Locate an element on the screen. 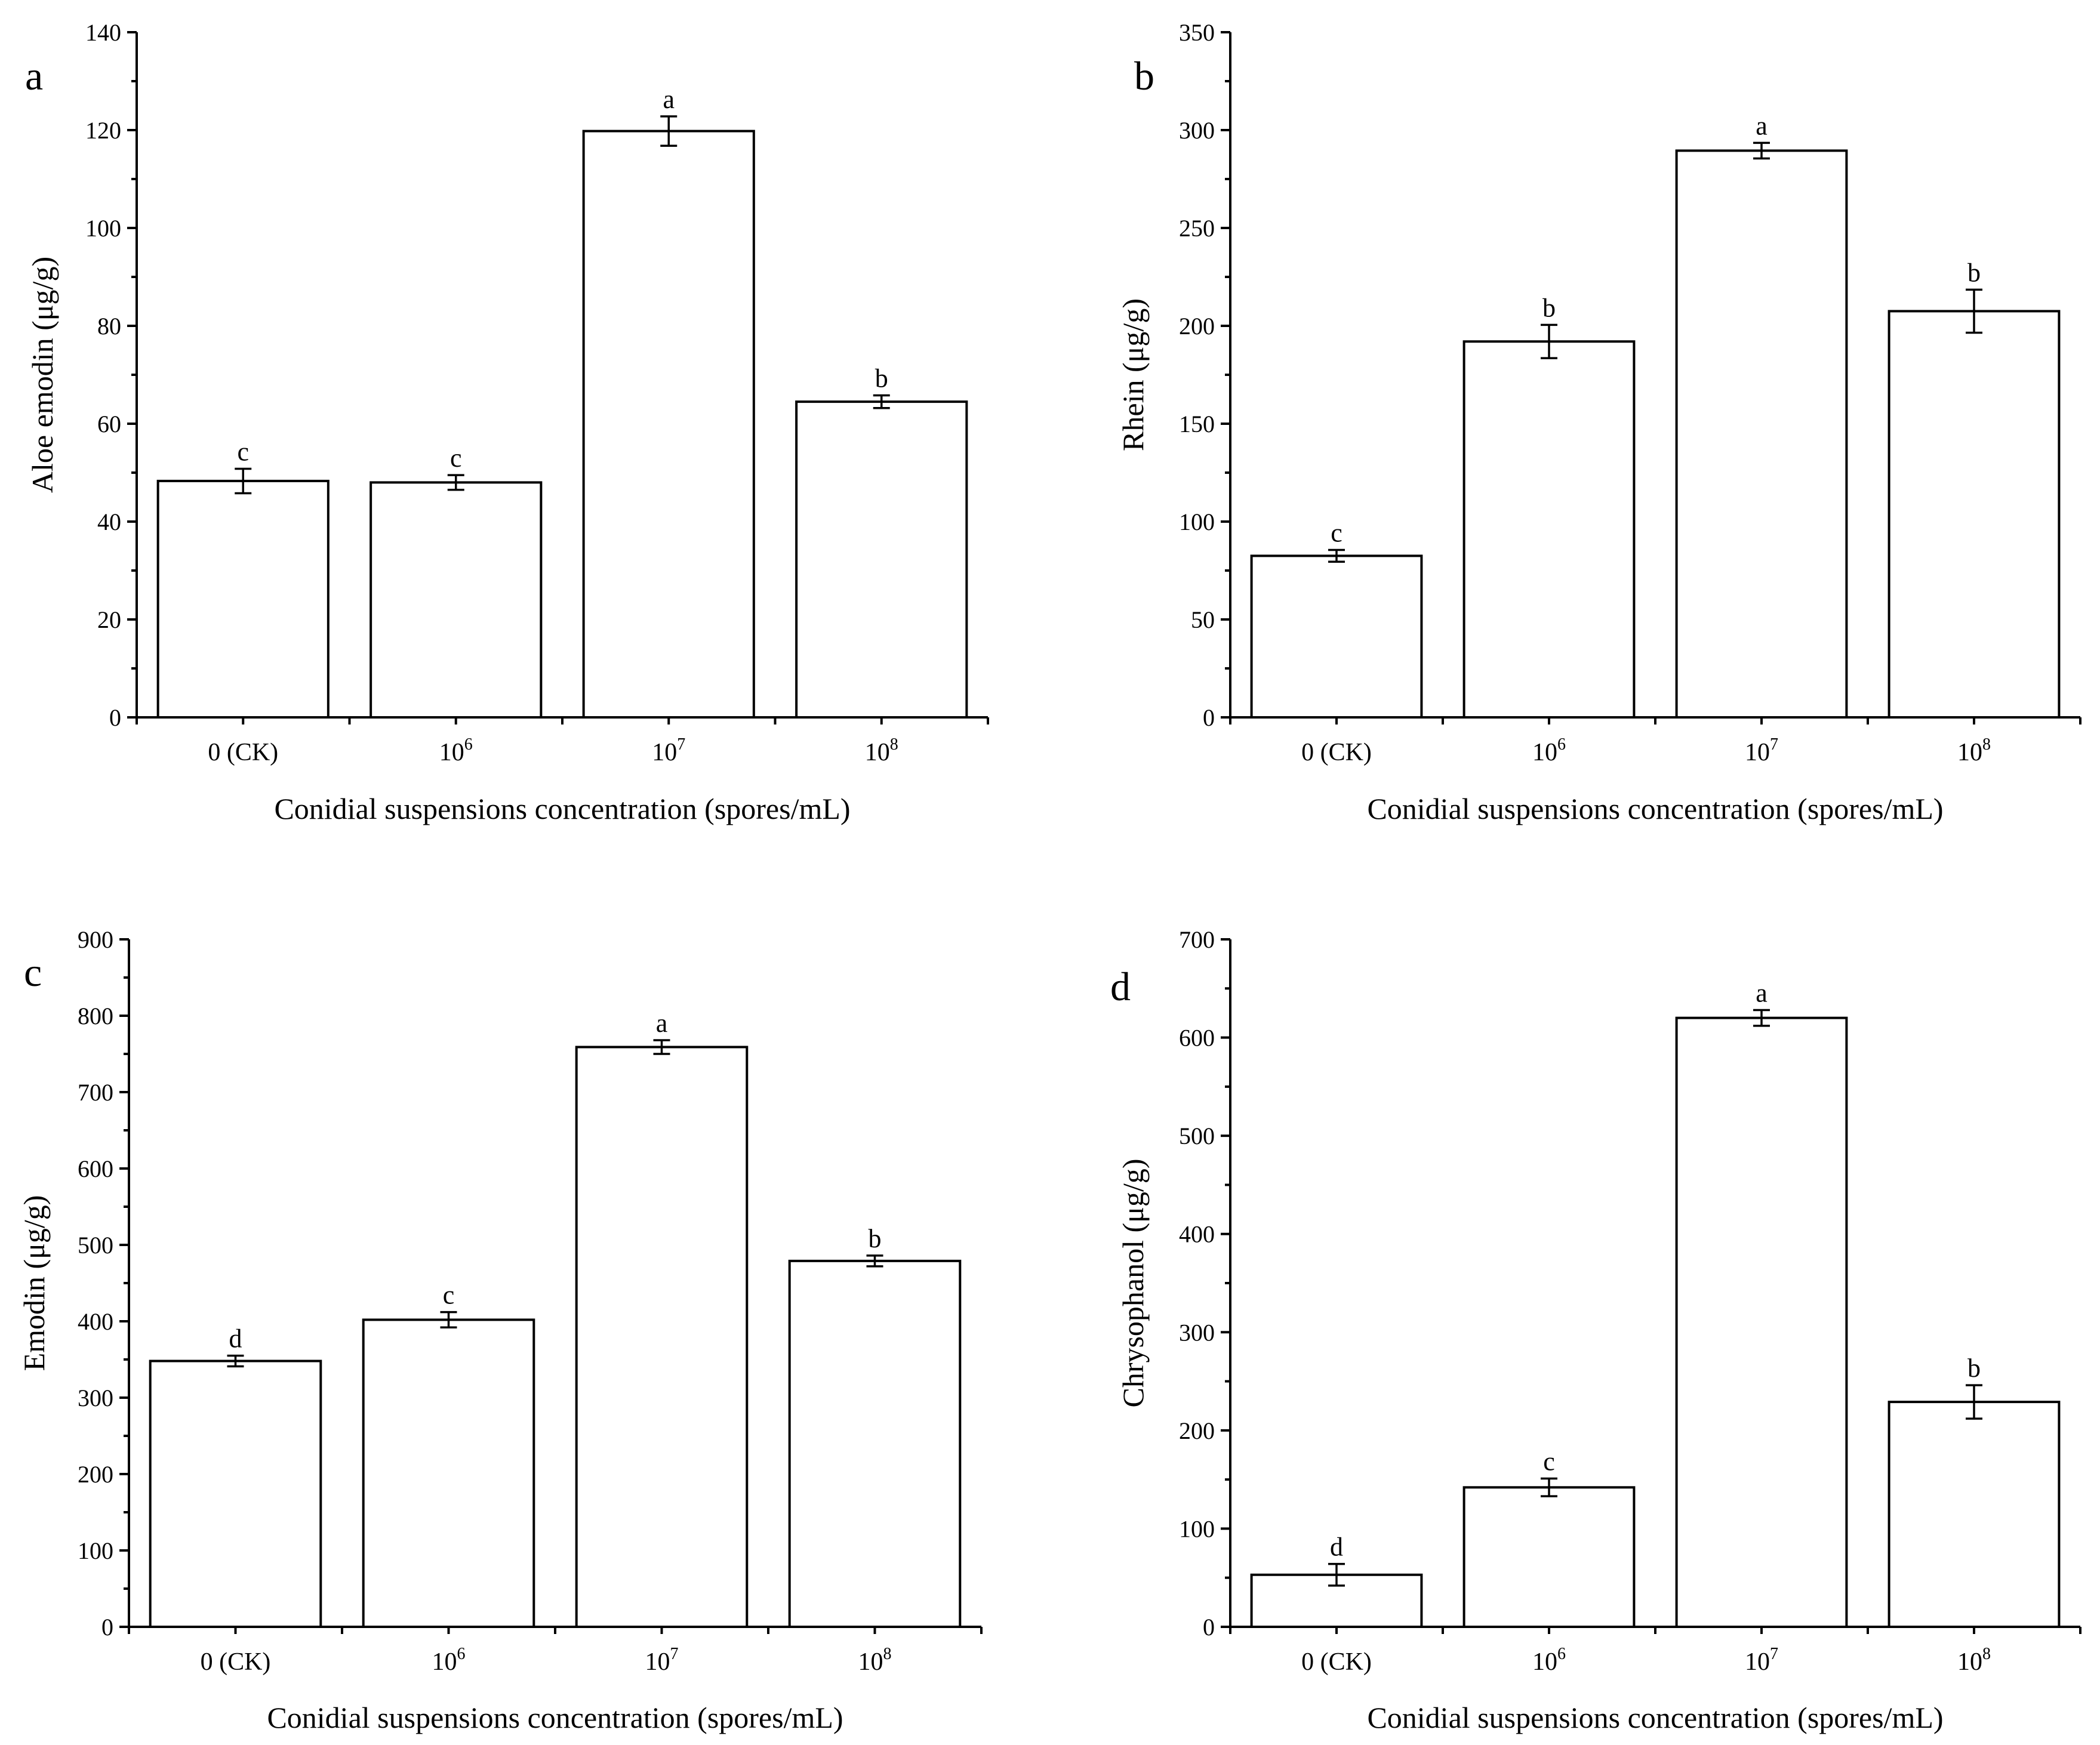  y-axis-title: Rhein (μg/g) is located at coordinates (1133, 374).